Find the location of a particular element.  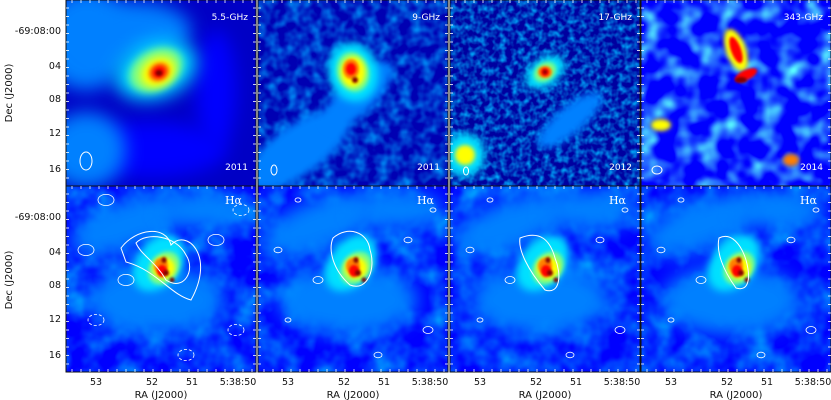

halpha-panel-4: Hα is located at coordinates (736, 279).